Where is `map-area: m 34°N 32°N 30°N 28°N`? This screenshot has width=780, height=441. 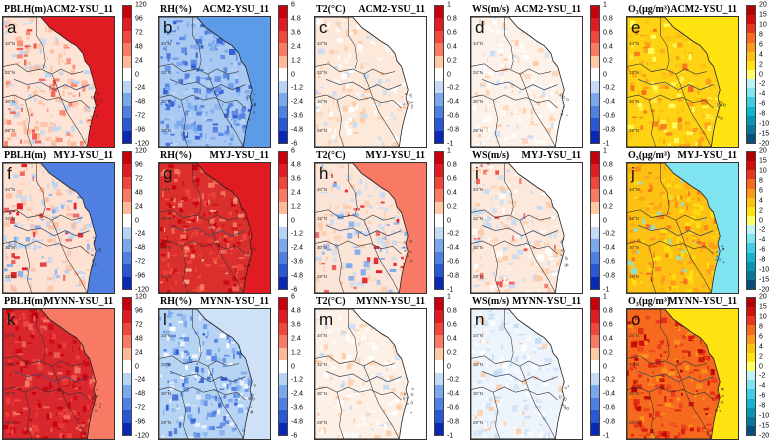 map-area: m 34°N 32°N 30°N 28°N is located at coordinates (370, 374).